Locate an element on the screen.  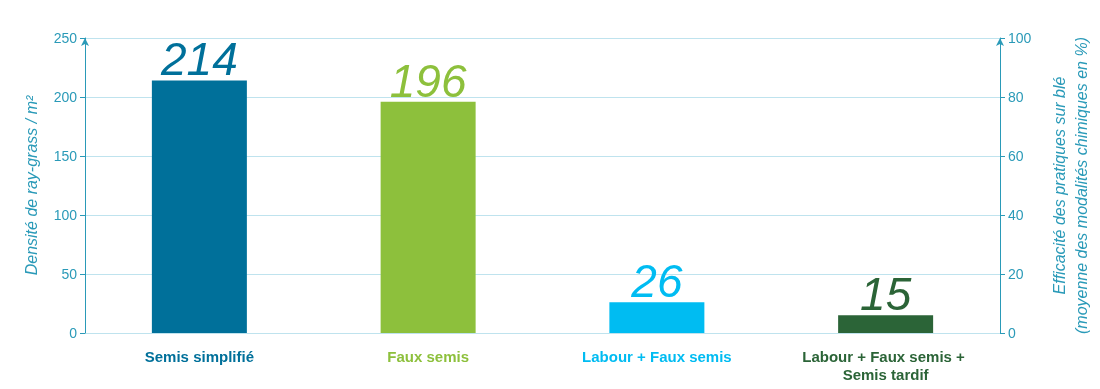
x-tick-label: Labour + Faux semis is located at coordinates (657, 356).